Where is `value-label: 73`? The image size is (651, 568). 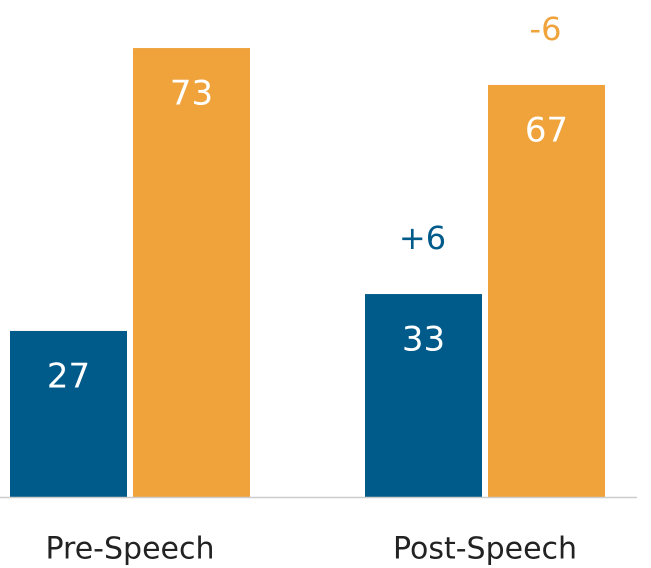 value-label: 73 is located at coordinates (191, 94).